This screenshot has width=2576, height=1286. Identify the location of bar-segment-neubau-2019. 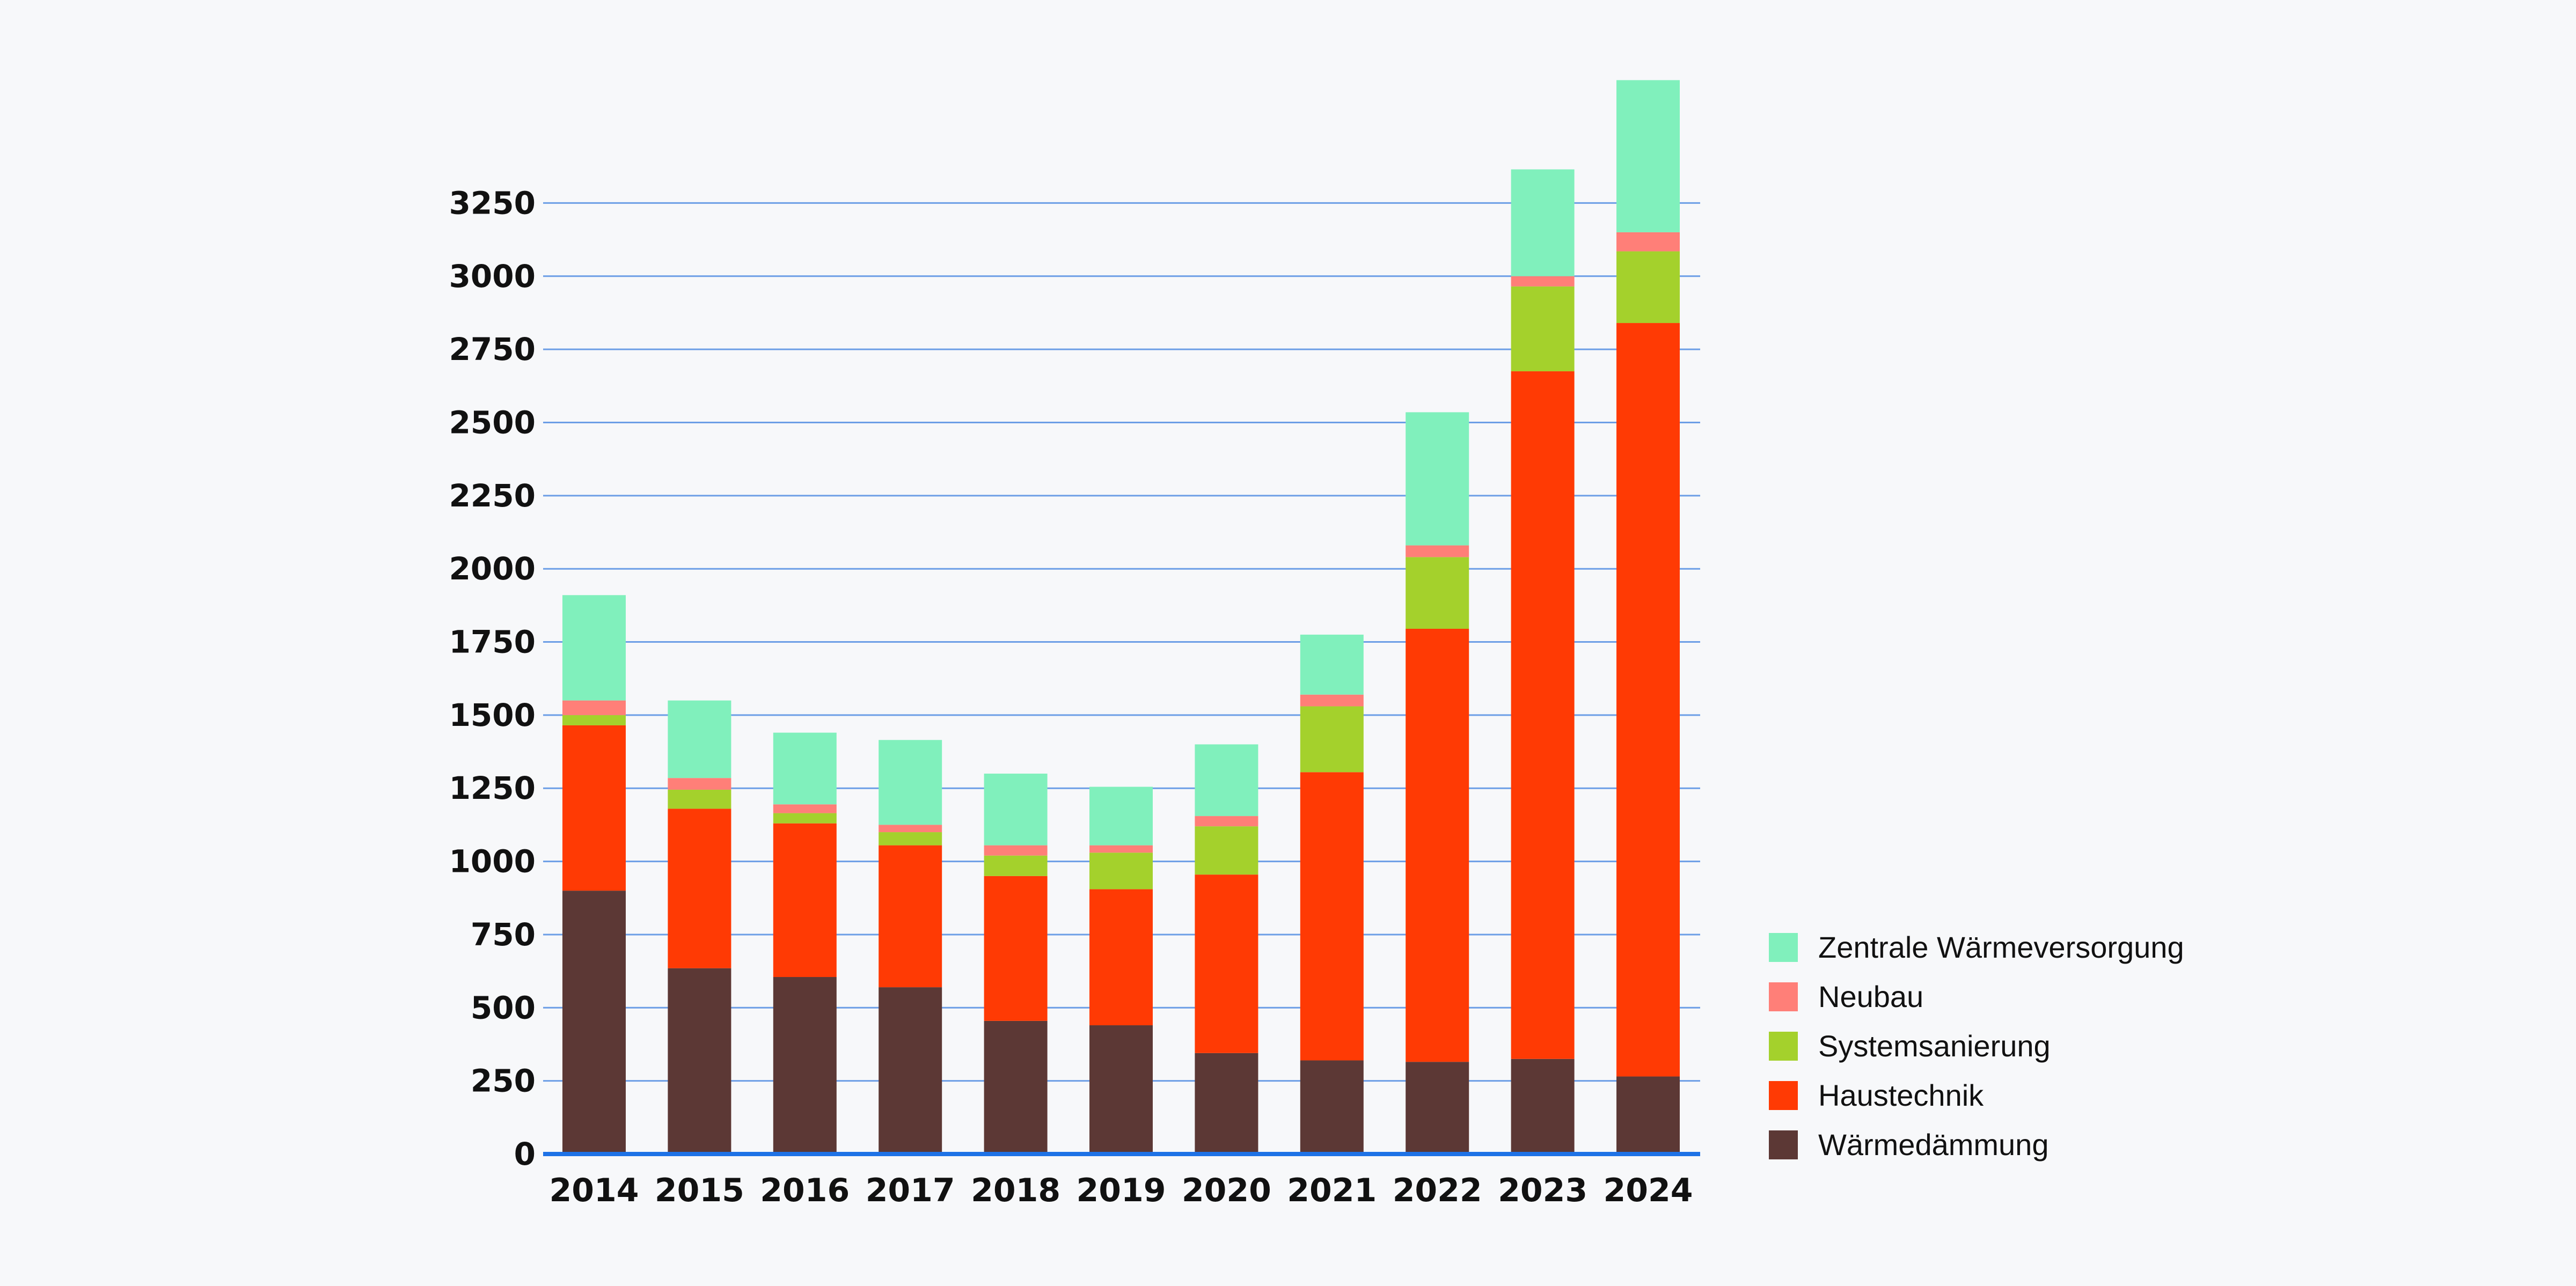
(1121, 849).